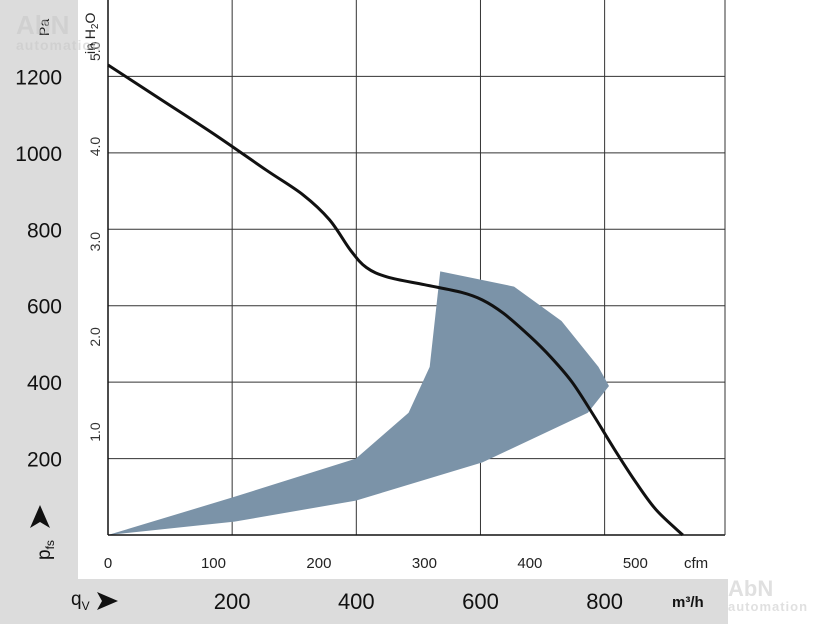 The image size is (816, 624). Describe the element at coordinates (45, 550) in the screenshot. I see `pfs-axis-label: pfs` at that location.